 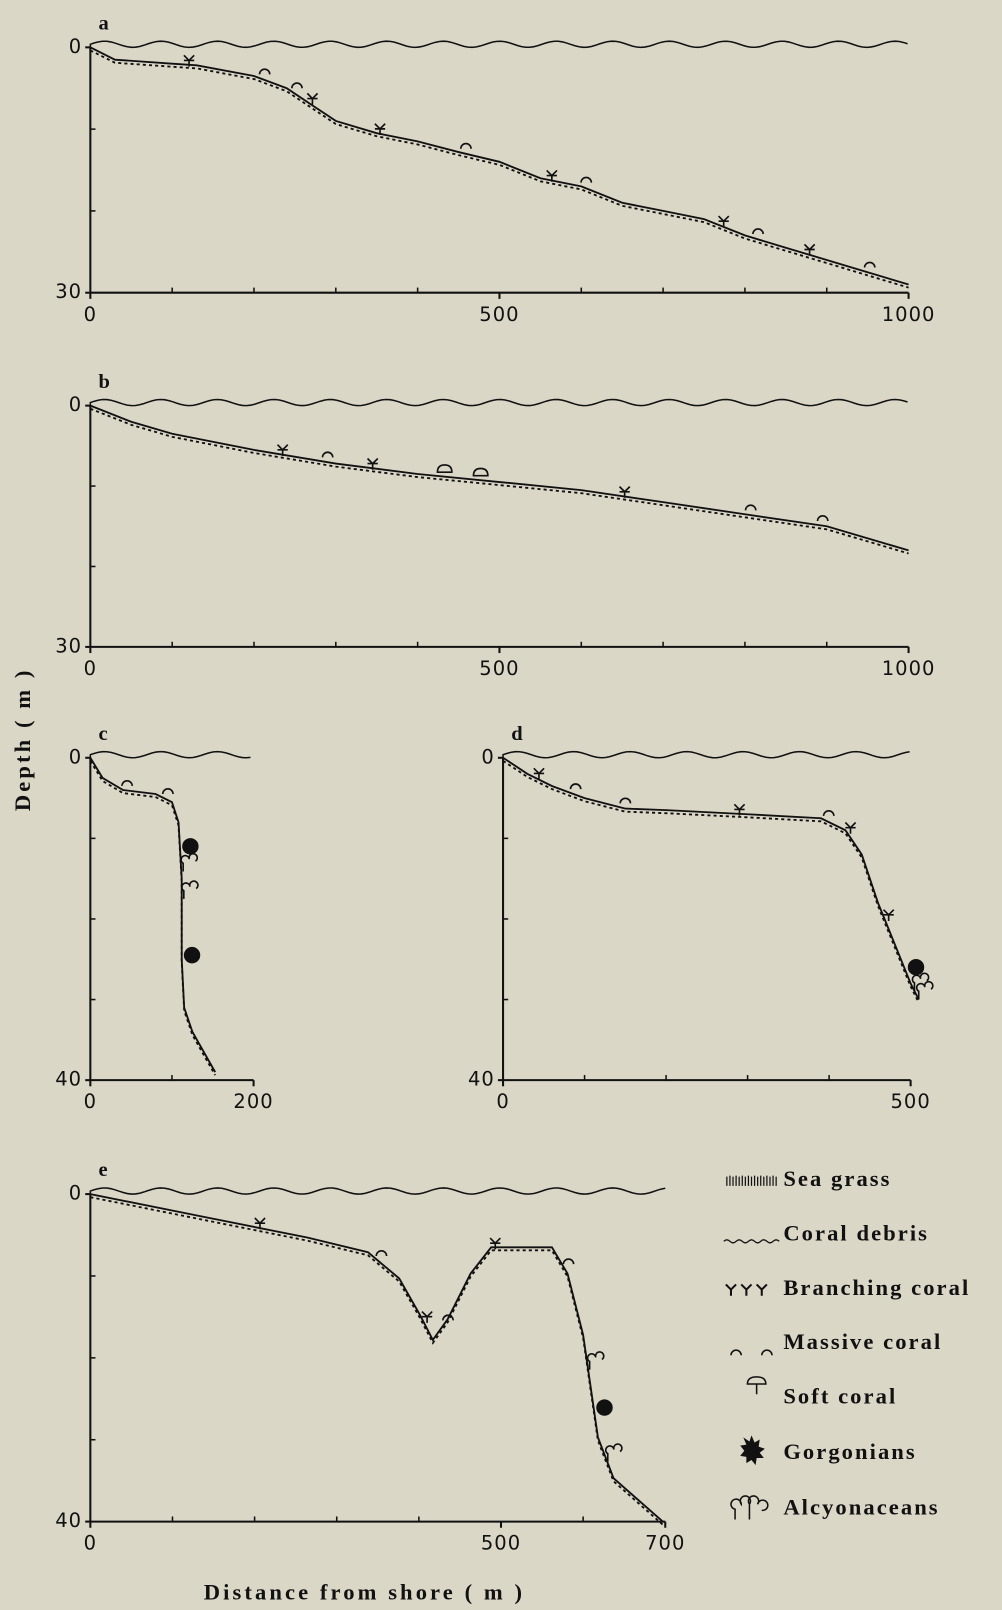 I want to click on x-tick-label: 700, so click(x=665, y=1543).